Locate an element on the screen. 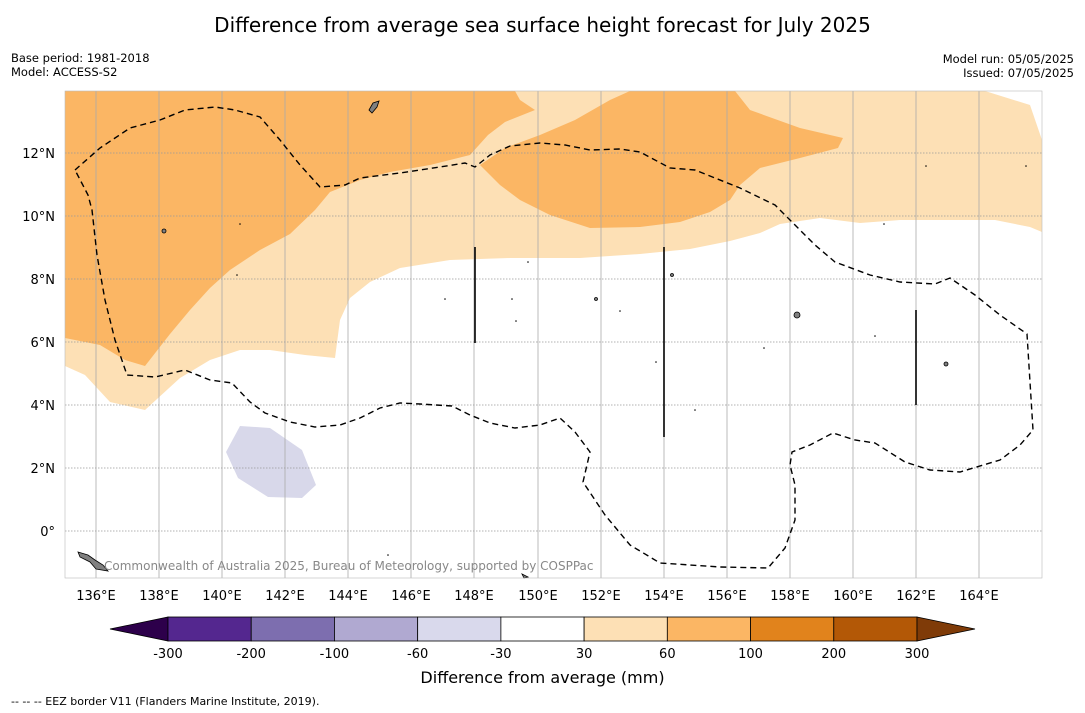 The height and width of the screenshot is (713, 1085). colorbar-tick-9: 300 is located at coordinates (917, 654).